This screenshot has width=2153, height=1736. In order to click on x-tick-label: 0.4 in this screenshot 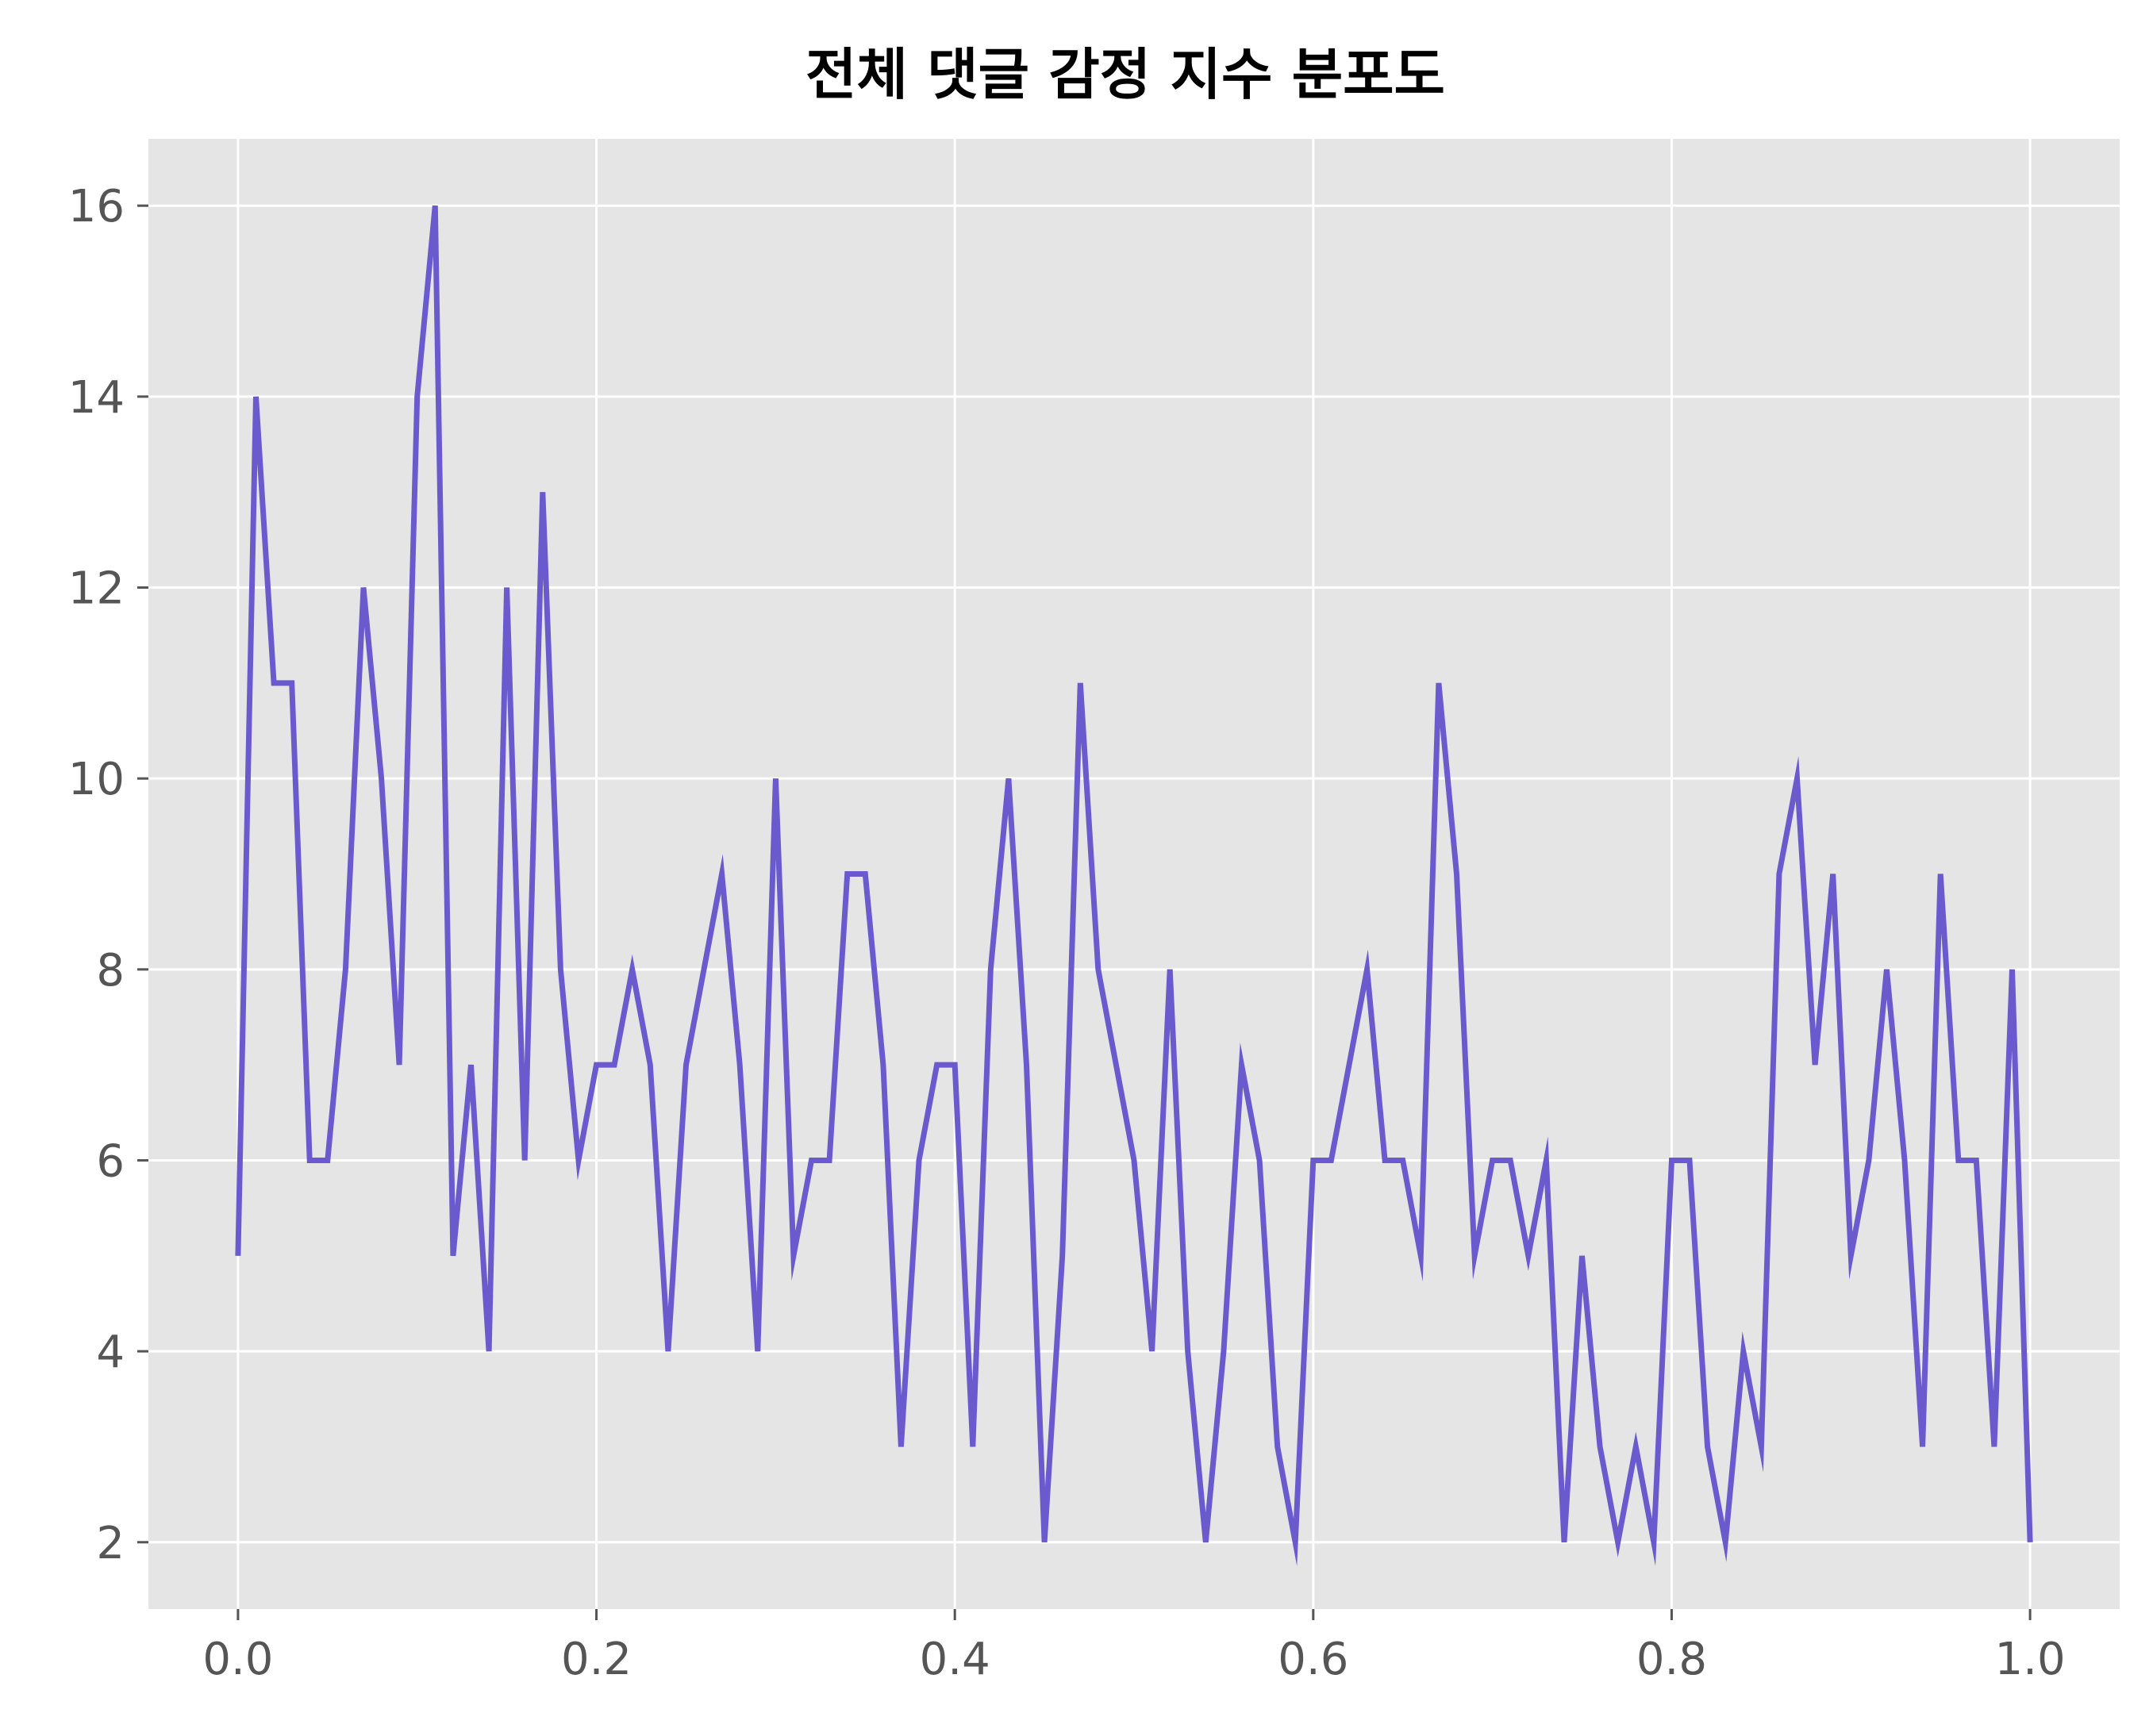, I will do `click(955, 1659)`.